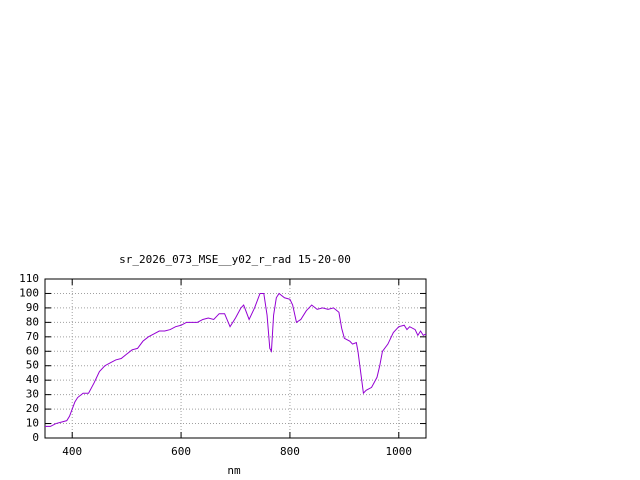 This screenshot has width=640, height=480. What do you see at coordinates (32, 379) in the screenshot?
I see `y-tick-label: 40` at bounding box center [32, 379].